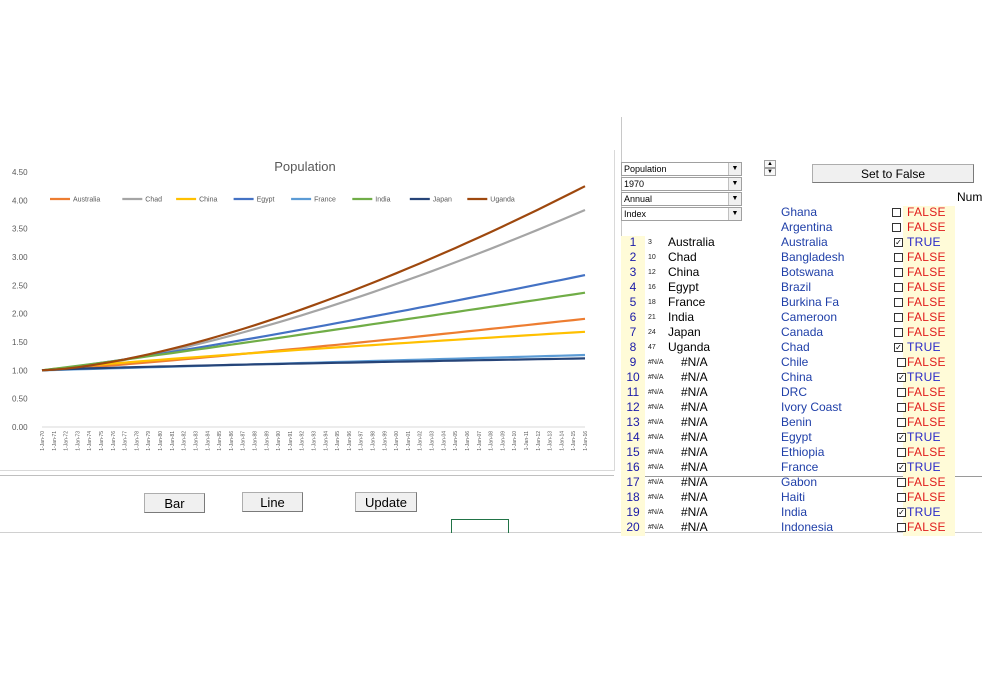 This screenshot has width=982, height=680. I want to click on x-tick-label: 1-Jan-93, so click(315, 441).